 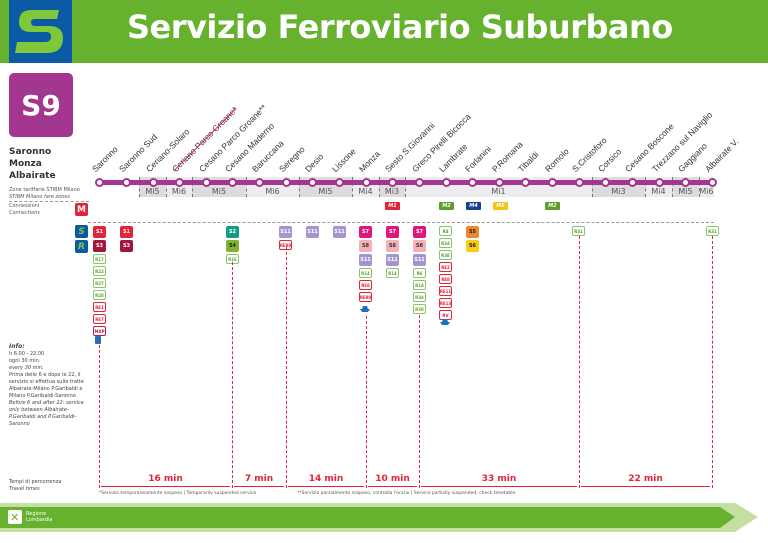 What do you see at coordinates (392, 479) in the screenshot?
I see `travel-time-label: 10 min` at bounding box center [392, 479].